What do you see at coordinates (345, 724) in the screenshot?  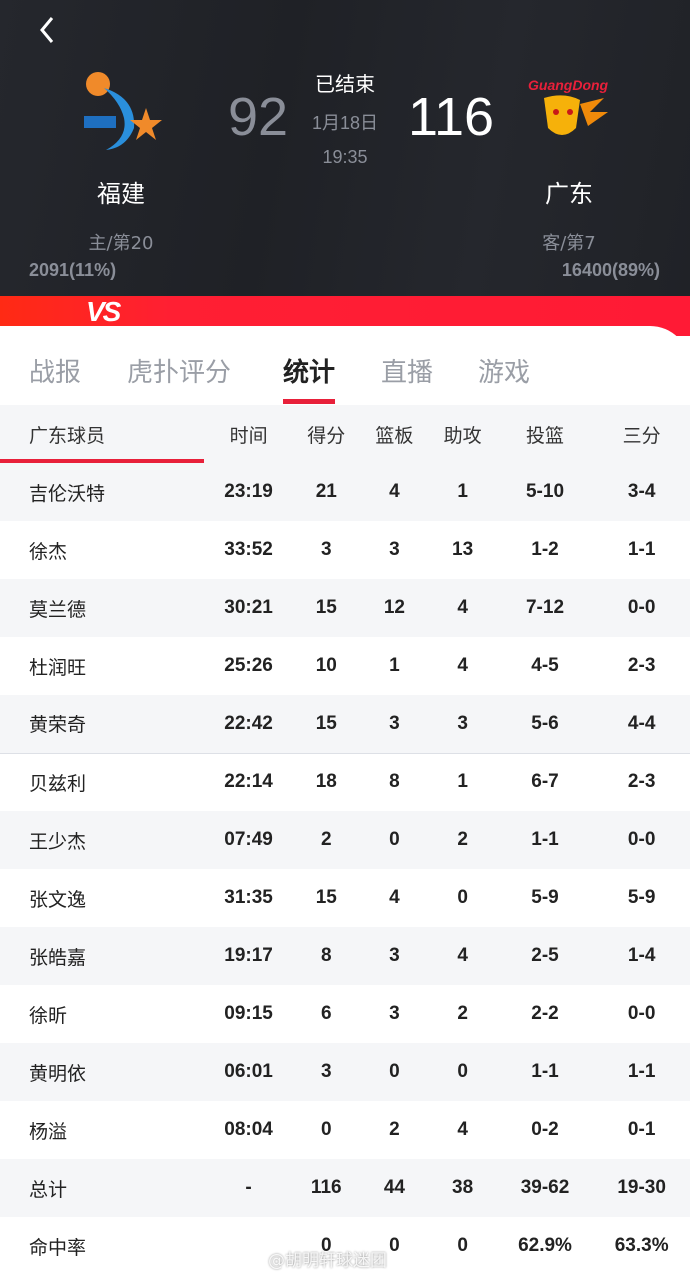 I see `table-row: 黄荣奇 22:42 15 3 3 5-6 4-4` at bounding box center [345, 724].